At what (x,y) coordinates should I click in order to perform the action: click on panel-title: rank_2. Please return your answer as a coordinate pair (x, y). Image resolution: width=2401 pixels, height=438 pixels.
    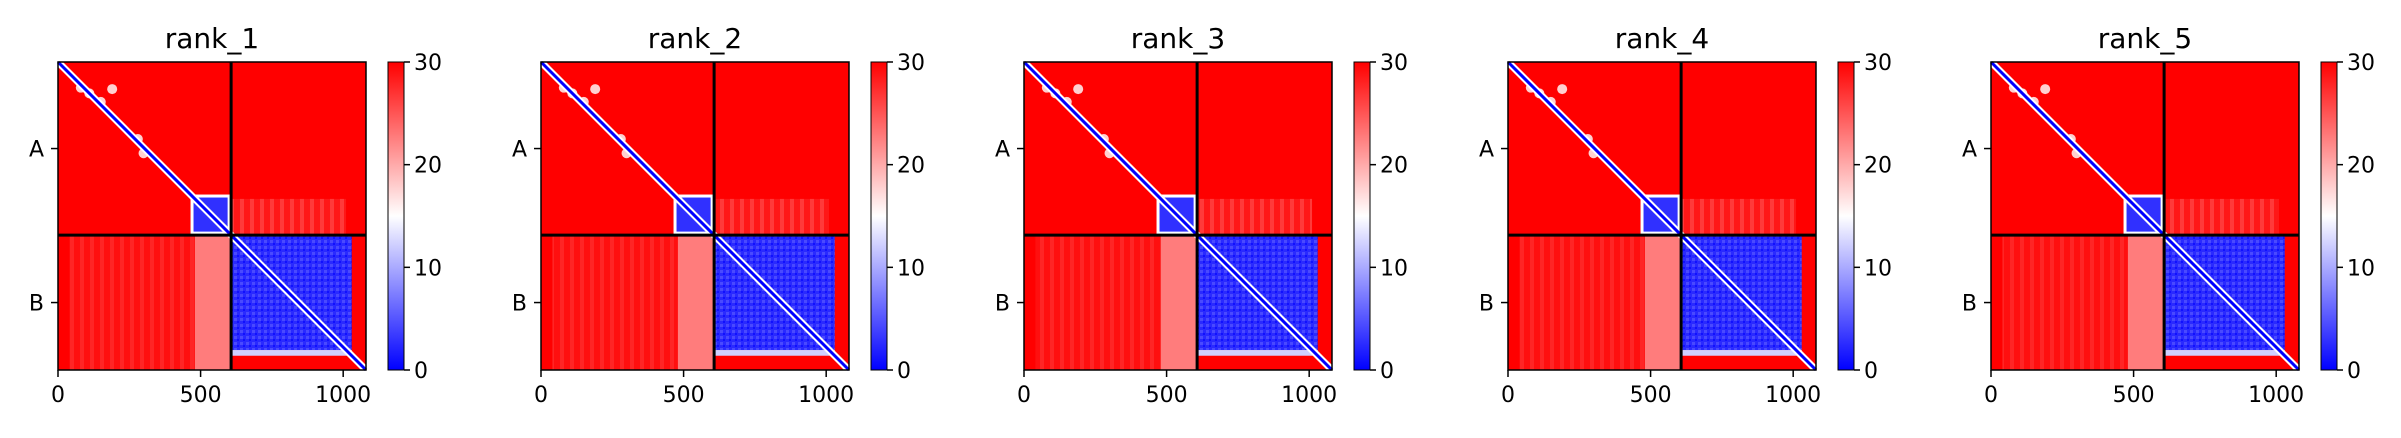
    Looking at the image, I should click on (695, 38).